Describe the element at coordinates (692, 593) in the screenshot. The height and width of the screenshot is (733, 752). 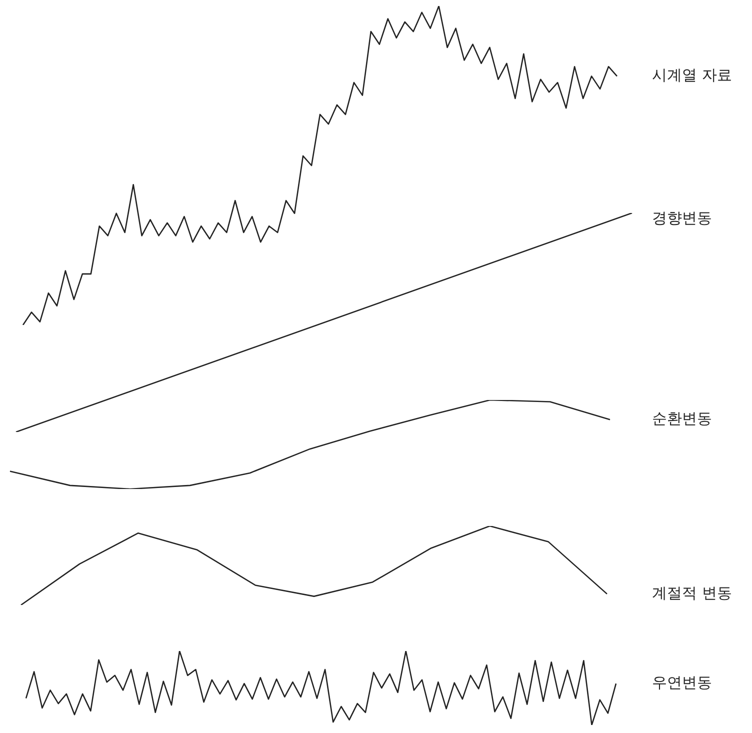
I see `text: 계절적 변동` at that location.